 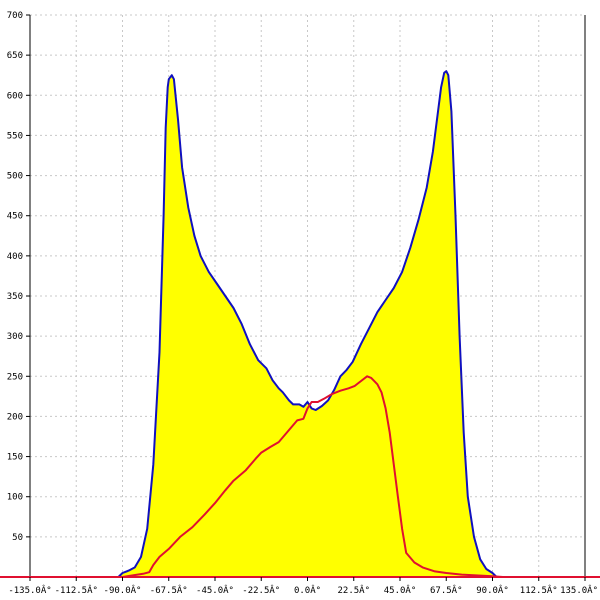 I want to click on x-tick-label-1: -112.5Â°, so click(x=76, y=590).